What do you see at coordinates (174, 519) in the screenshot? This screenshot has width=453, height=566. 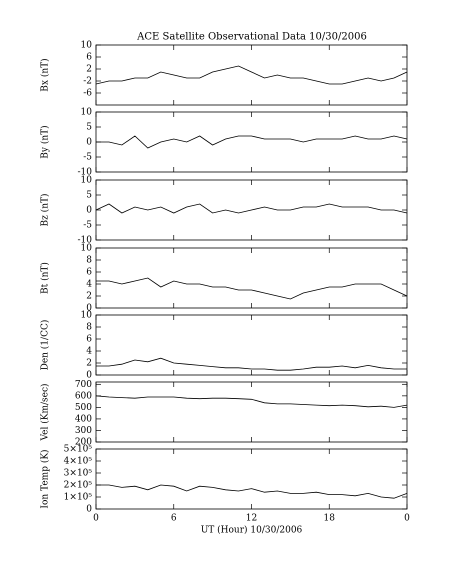 I see `x-tick-label: 6` at bounding box center [174, 519].